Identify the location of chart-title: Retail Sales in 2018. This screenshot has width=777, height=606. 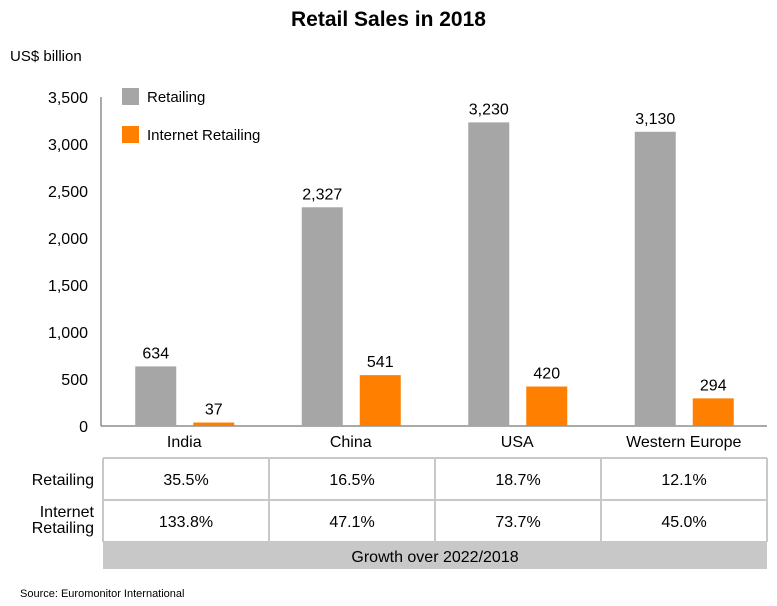
(388, 19).